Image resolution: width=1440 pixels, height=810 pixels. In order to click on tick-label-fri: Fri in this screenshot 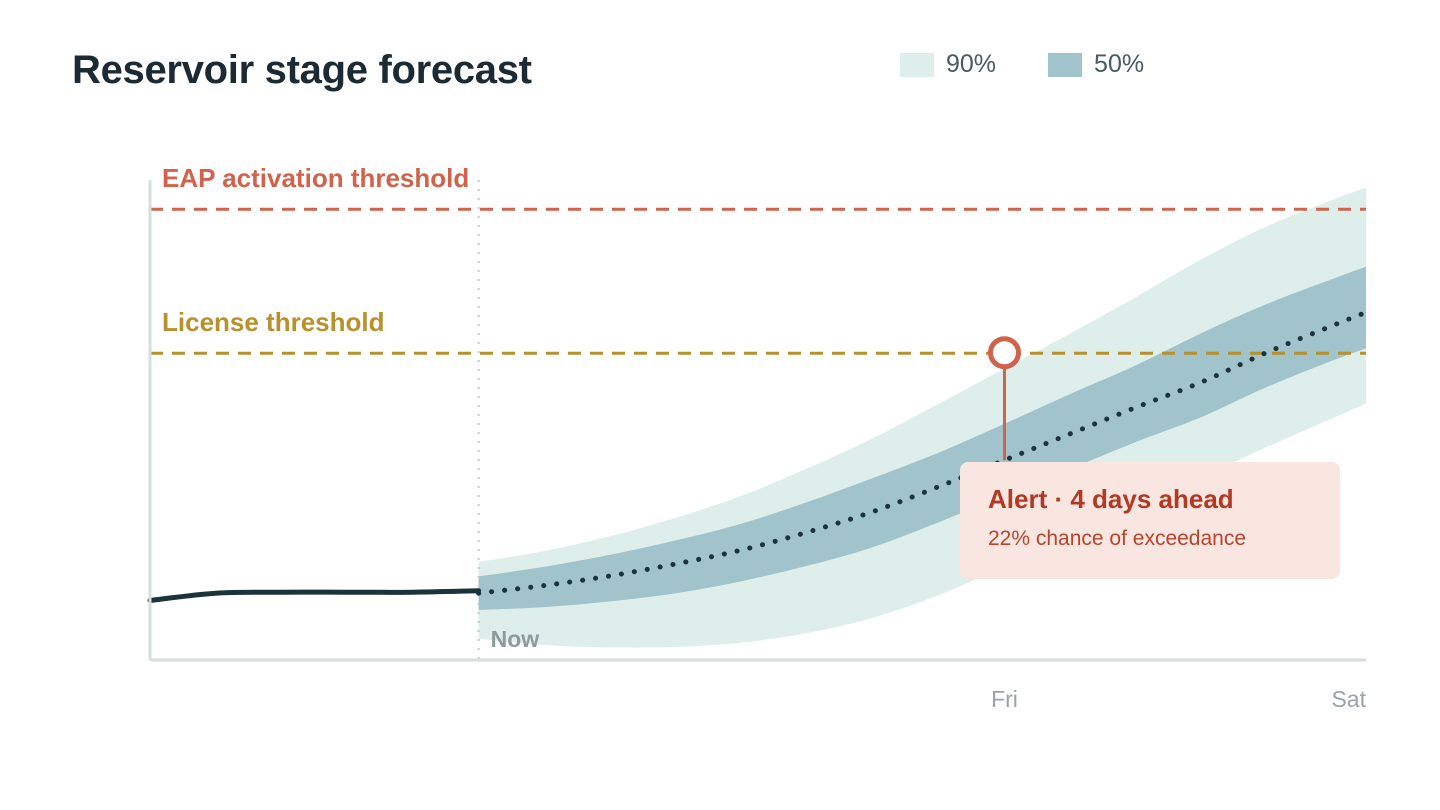, I will do `click(1004, 699)`.